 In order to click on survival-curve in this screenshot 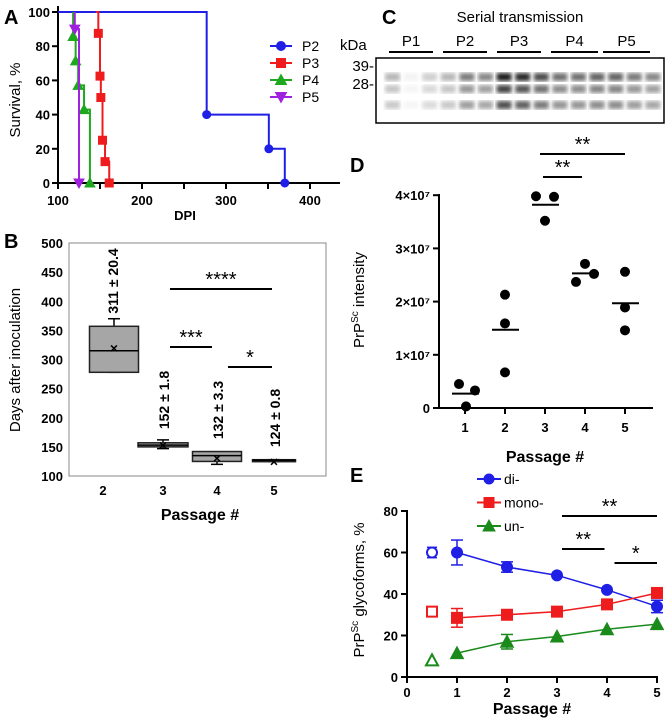, I will do `click(172, 97)`.